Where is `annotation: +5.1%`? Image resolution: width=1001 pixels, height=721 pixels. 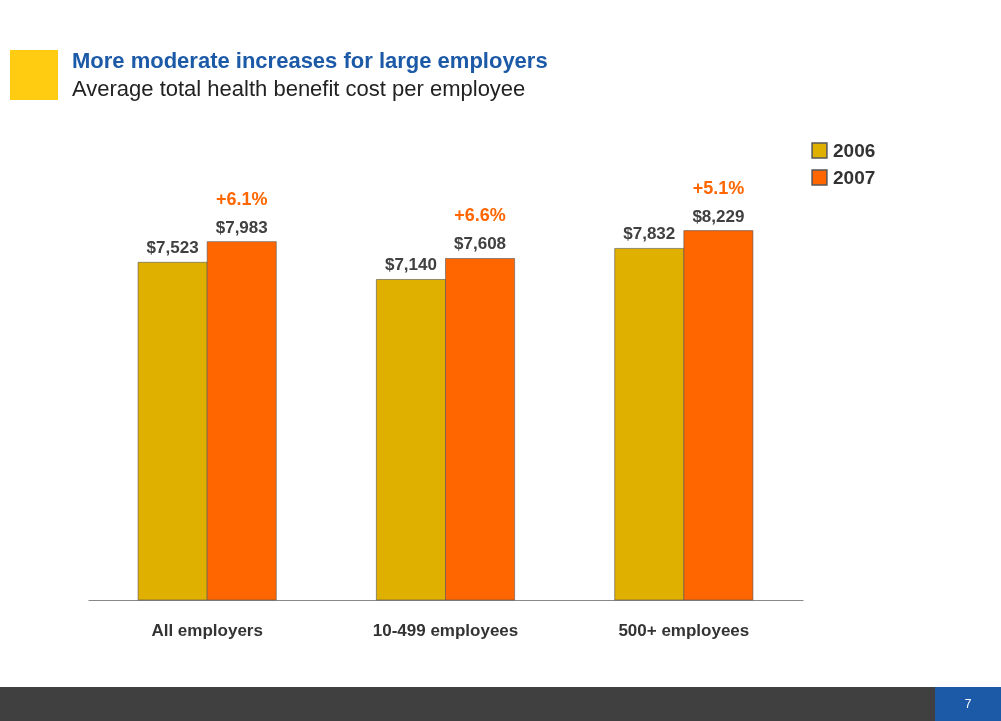
annotation: +5.1% is located at coordinates (718, 187).